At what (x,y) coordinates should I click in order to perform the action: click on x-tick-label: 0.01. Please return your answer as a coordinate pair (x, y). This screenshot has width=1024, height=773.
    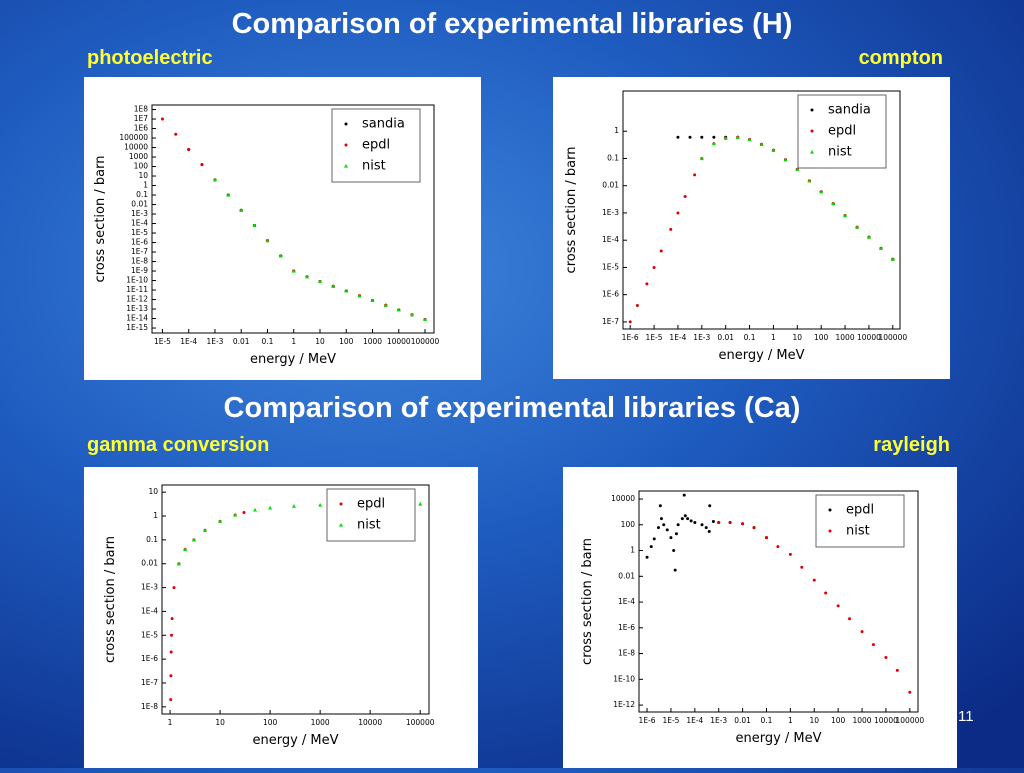
    Looking at the image, I should click on (742, 720).